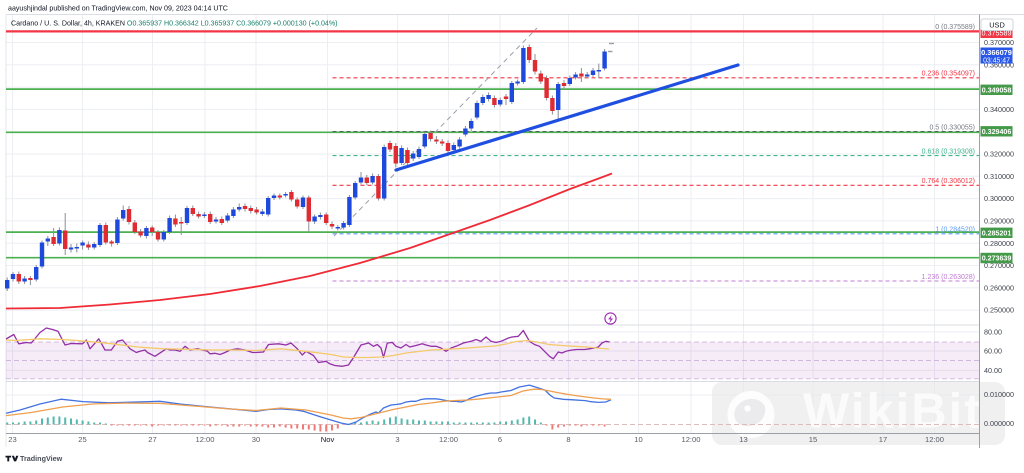  I want to click on svg-text: 0.329406, so click(997, 132).